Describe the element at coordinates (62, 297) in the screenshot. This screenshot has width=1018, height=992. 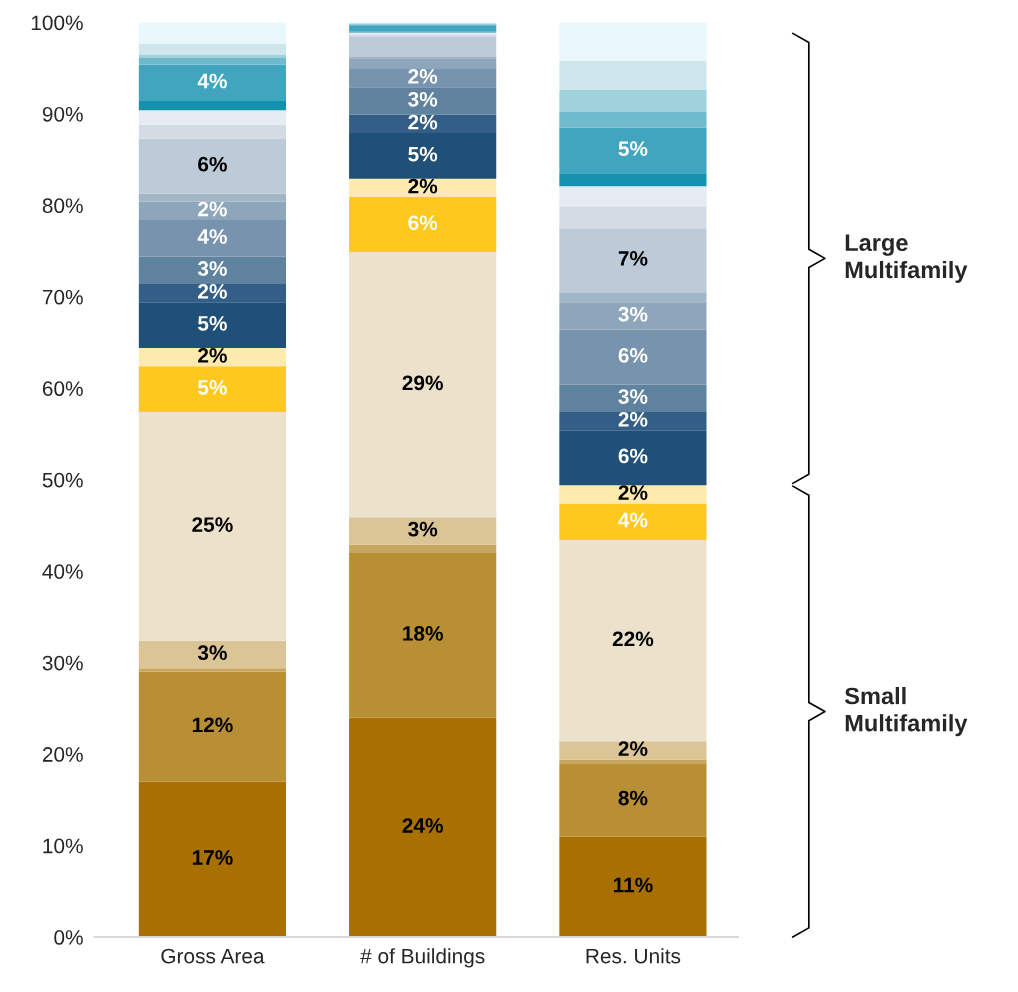
I see `y-tick-label: 70%` at that location.